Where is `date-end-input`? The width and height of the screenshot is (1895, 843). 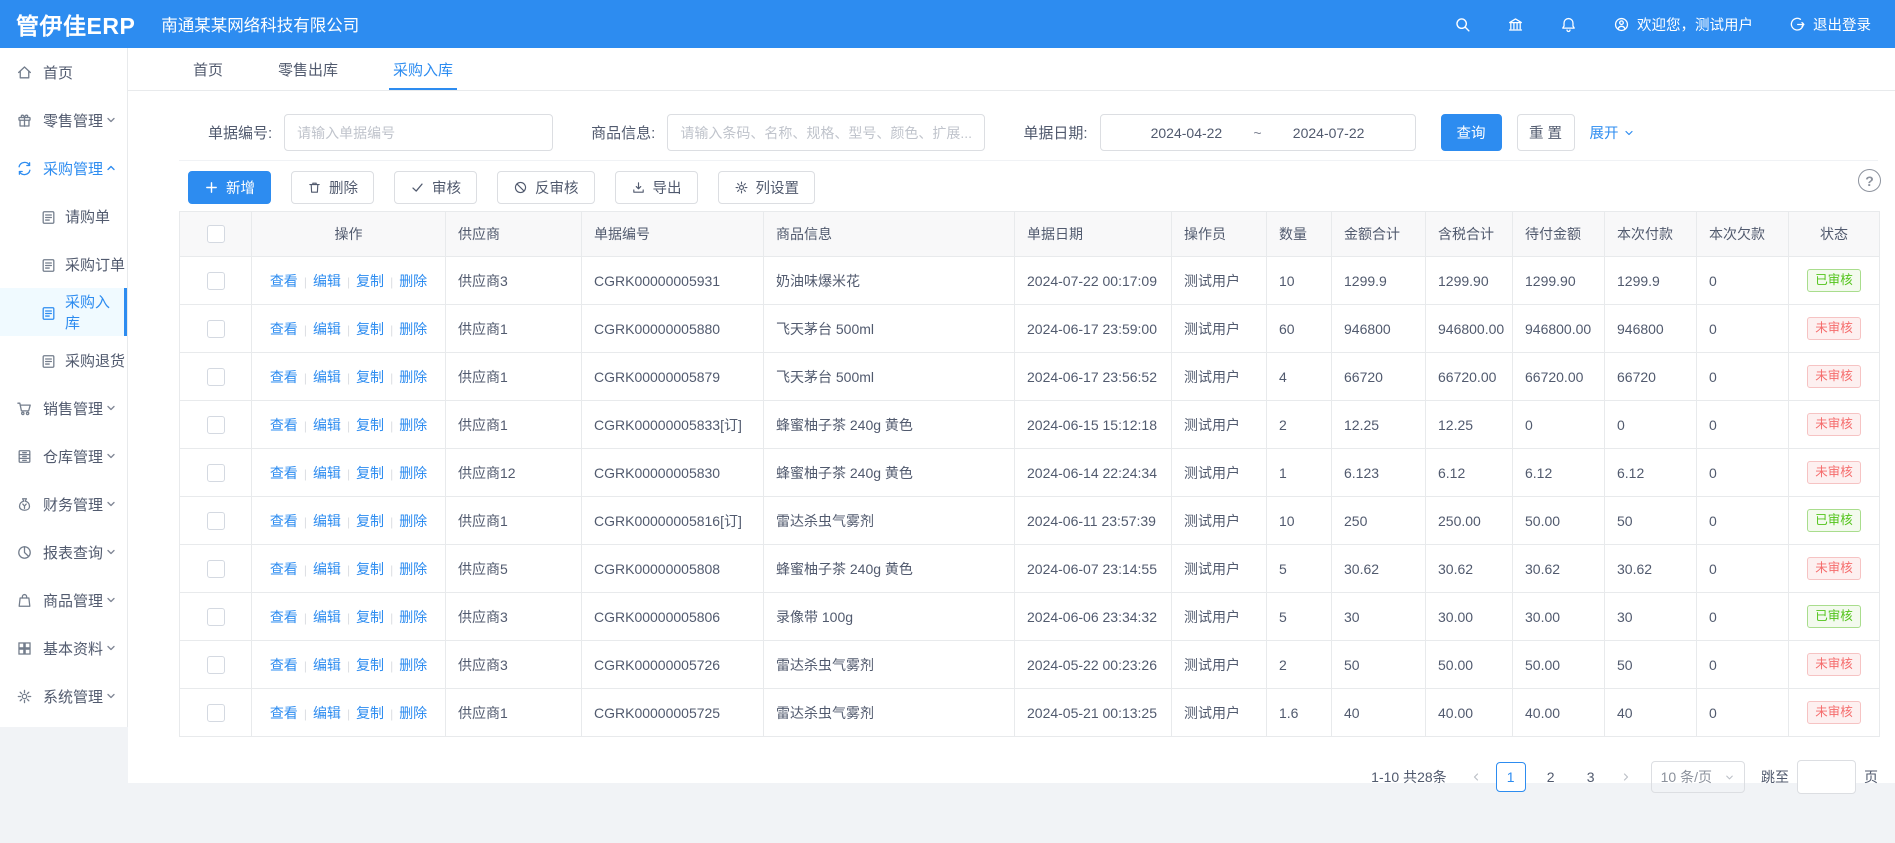 date-end-input is located at coordinates (1328, 132).